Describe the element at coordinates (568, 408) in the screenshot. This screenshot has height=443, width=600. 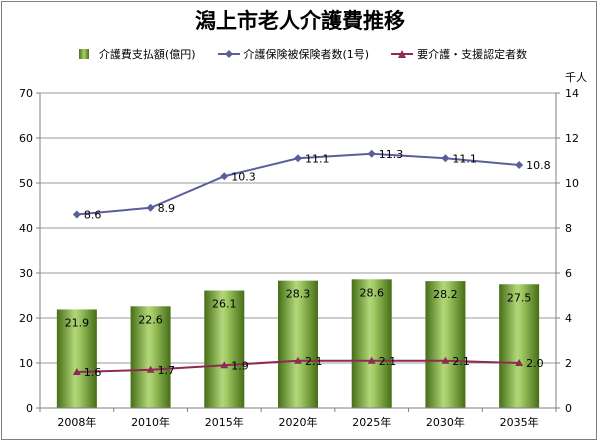
I see `right-axis-tick-label: 0` at that location.